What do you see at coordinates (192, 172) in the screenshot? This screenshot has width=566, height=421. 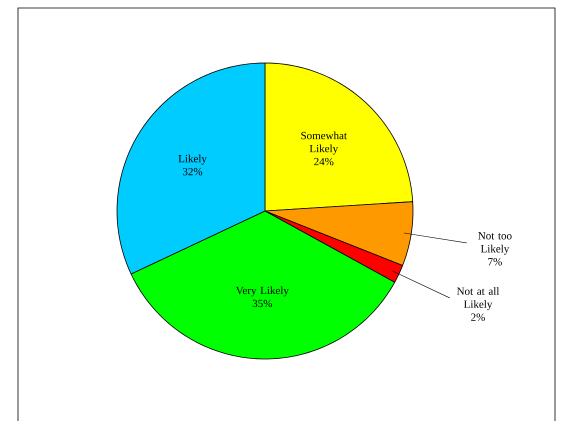 I see `data-label: 32%` at bounding box center [192, 172].